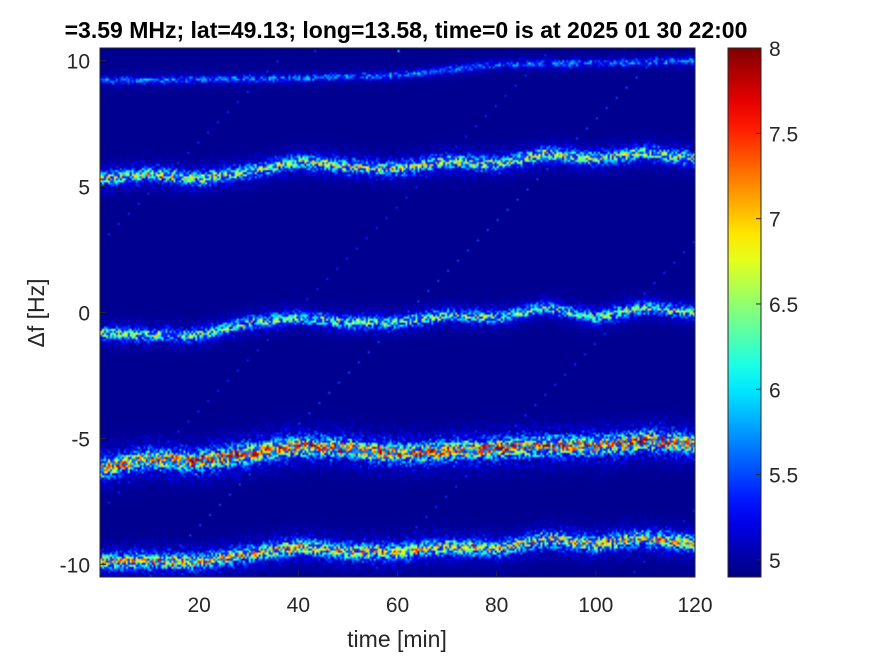 The width and height of the screenshot is (875, 656). What do you see at coordinates (84, 188) in the screenshot?
I see `y-tick-label: 5` at bounding box center [84, 188].